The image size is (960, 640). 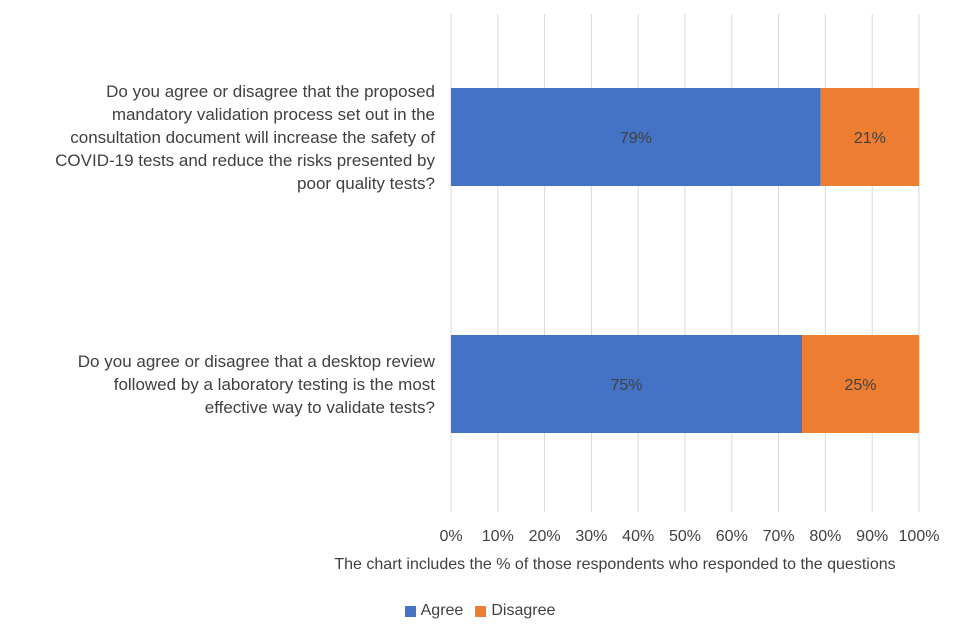 I want to click on legend-item-disagree: Disagree, so click(x=515, y=611).